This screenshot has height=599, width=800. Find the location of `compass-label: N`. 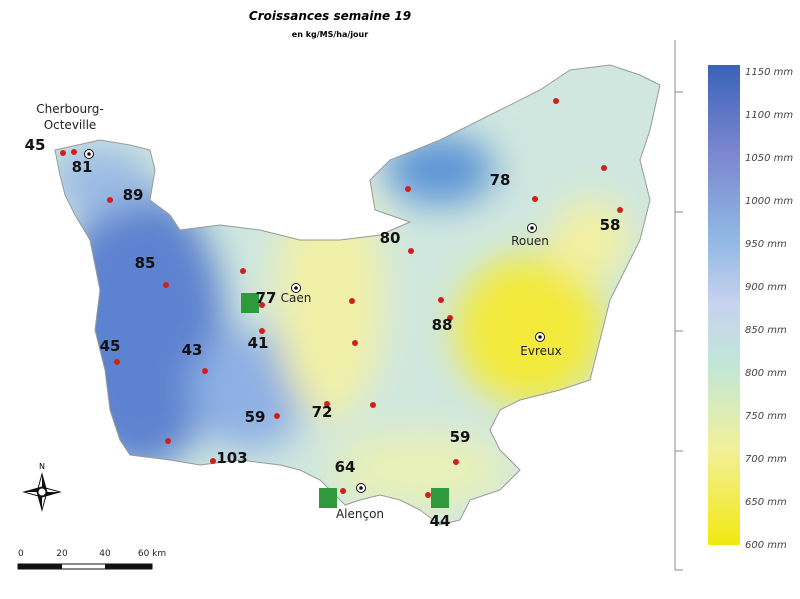

compass-label: N is located at coordinates (42, 466).